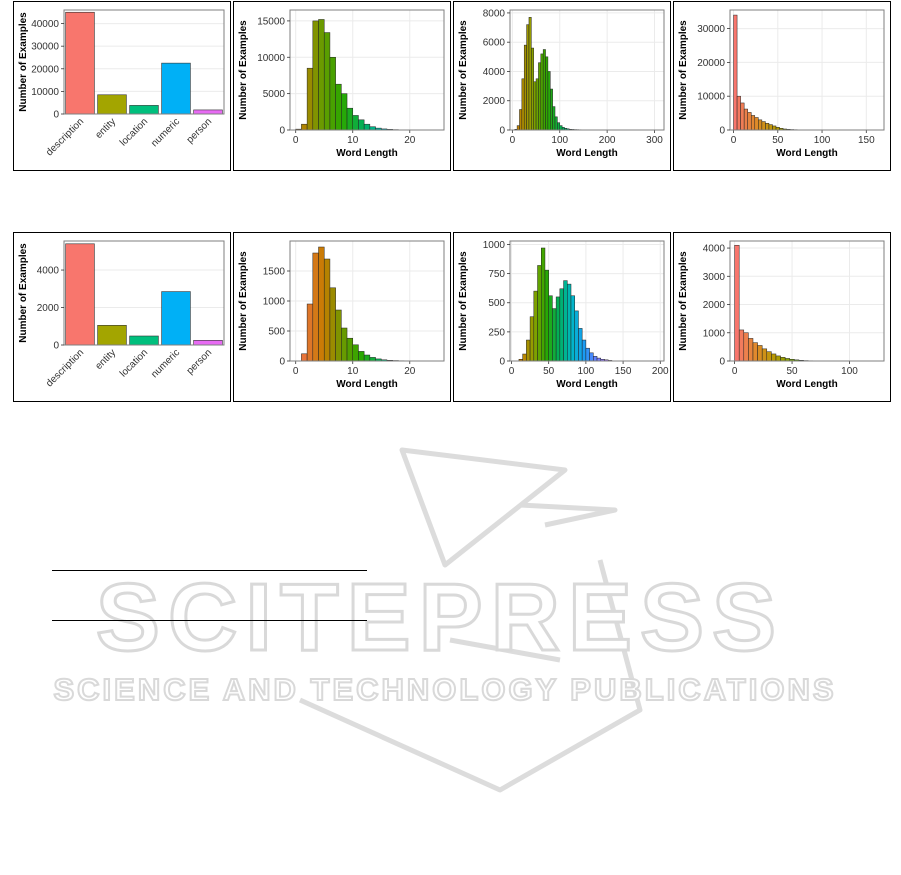  What do you see at coordinates (45, 24) in the screenshot?
I see `y-tick-label: 40000` at bounding box center [45, 24].